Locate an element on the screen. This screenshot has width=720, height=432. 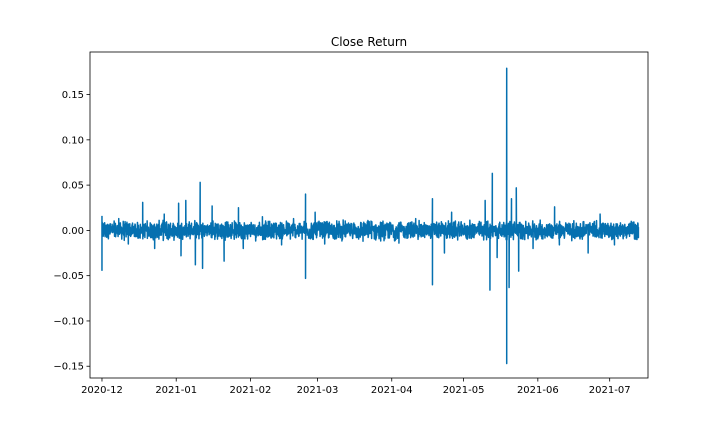
x-tick-label: 2021-06 is located at coordinates (538, 390).